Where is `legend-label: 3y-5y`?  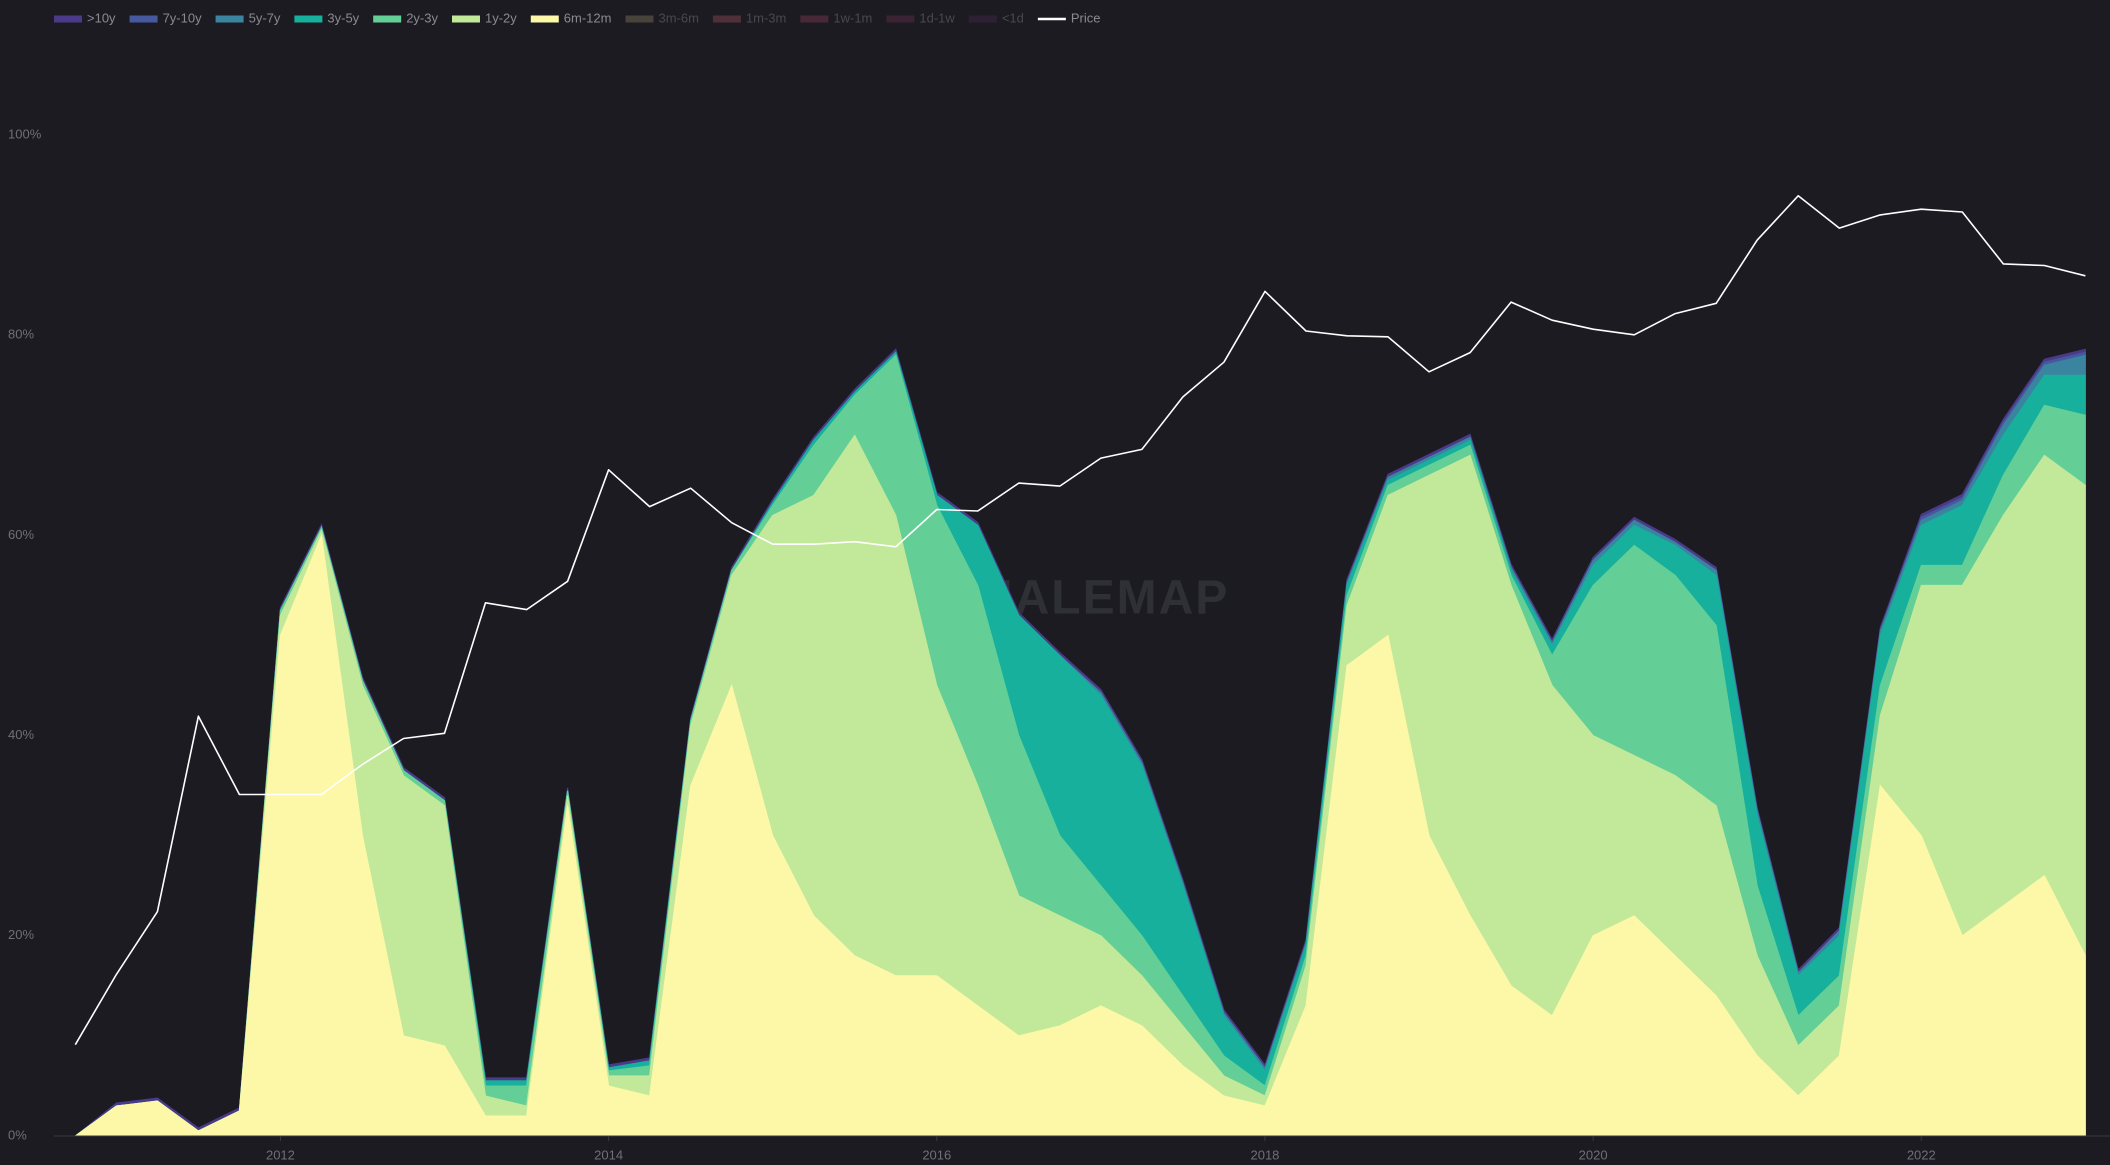 legend-label: 3y-5y is located at coordinates (343, 17).